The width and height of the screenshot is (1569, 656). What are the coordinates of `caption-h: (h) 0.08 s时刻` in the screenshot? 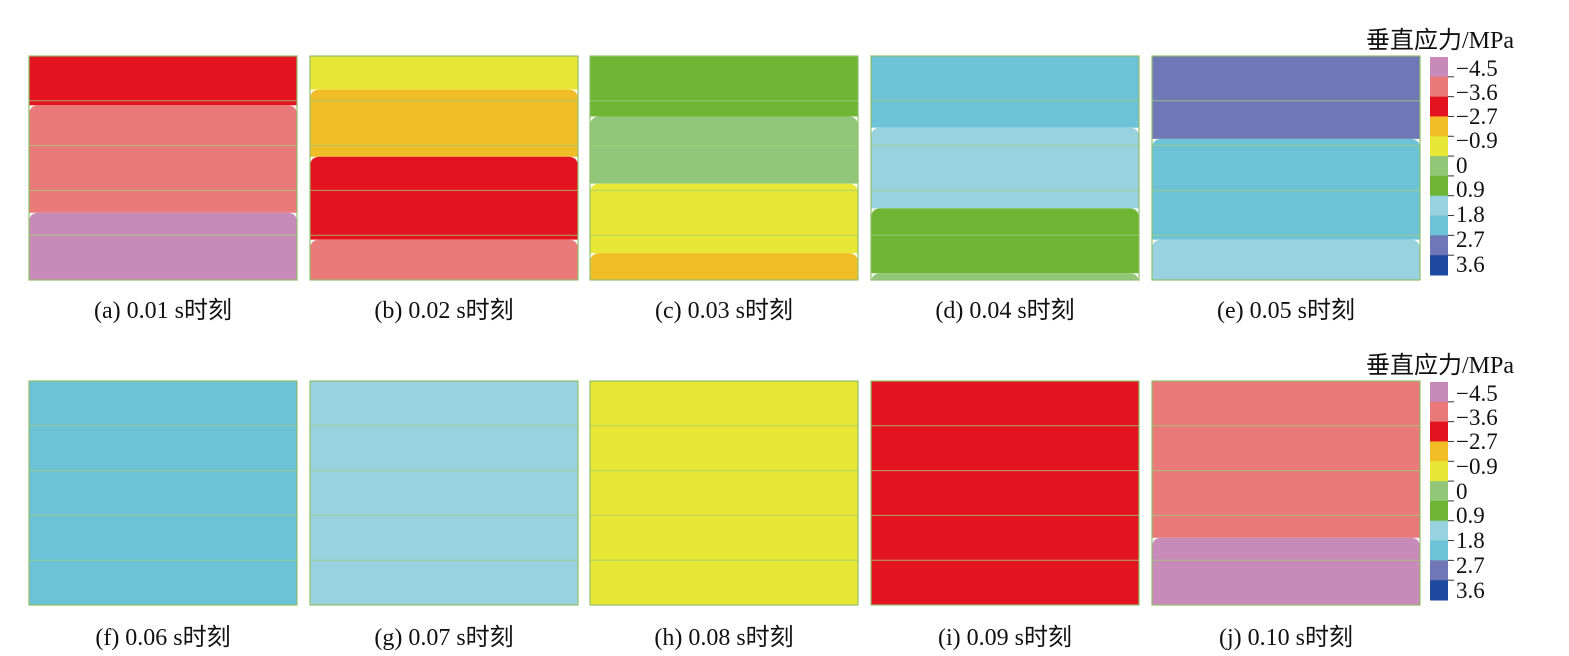 It's located at (724, 638).